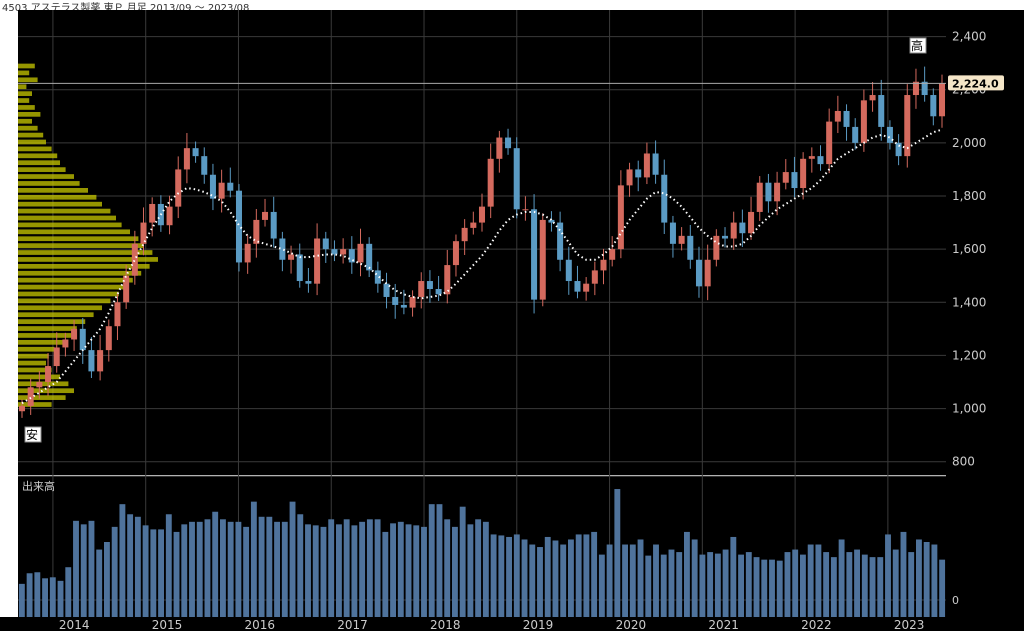 This screenshot has width=1024, height=631. I want to click on volume-by-price-profile, so click(88, 235).